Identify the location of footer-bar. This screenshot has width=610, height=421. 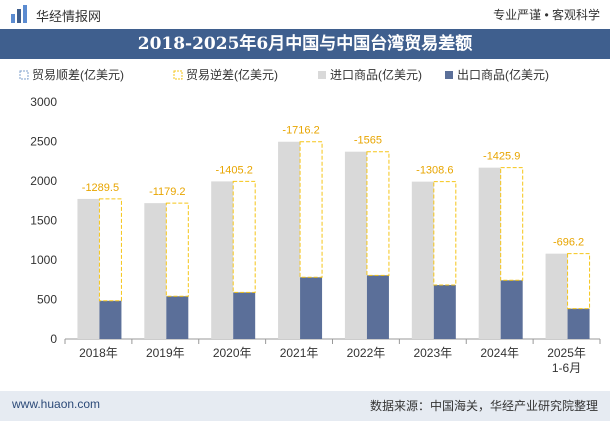
(305, 406).